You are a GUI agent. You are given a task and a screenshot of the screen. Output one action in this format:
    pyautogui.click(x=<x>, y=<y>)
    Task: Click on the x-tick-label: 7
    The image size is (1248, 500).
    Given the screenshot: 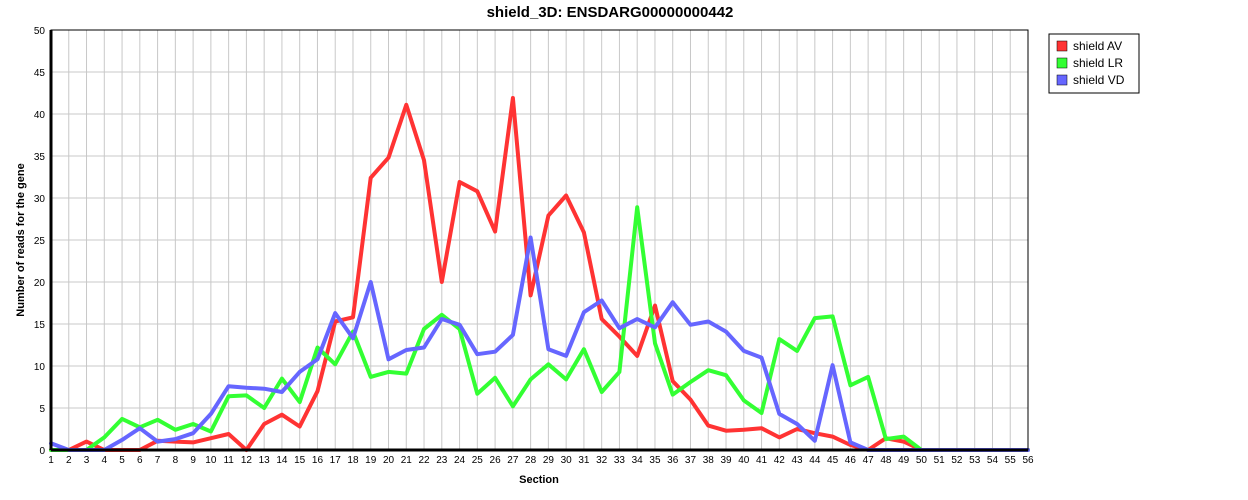 What is the action you would take?
    pyautogui.click(x=158, y=460)
    